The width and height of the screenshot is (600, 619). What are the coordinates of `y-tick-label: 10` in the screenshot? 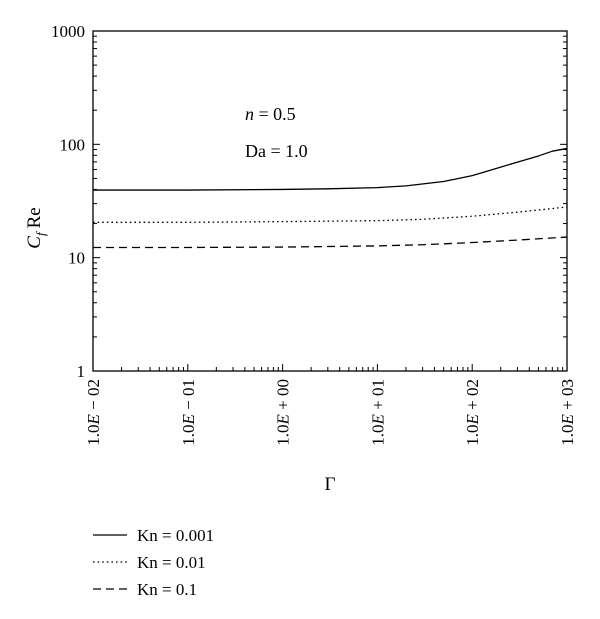 It's located at (76, 258).